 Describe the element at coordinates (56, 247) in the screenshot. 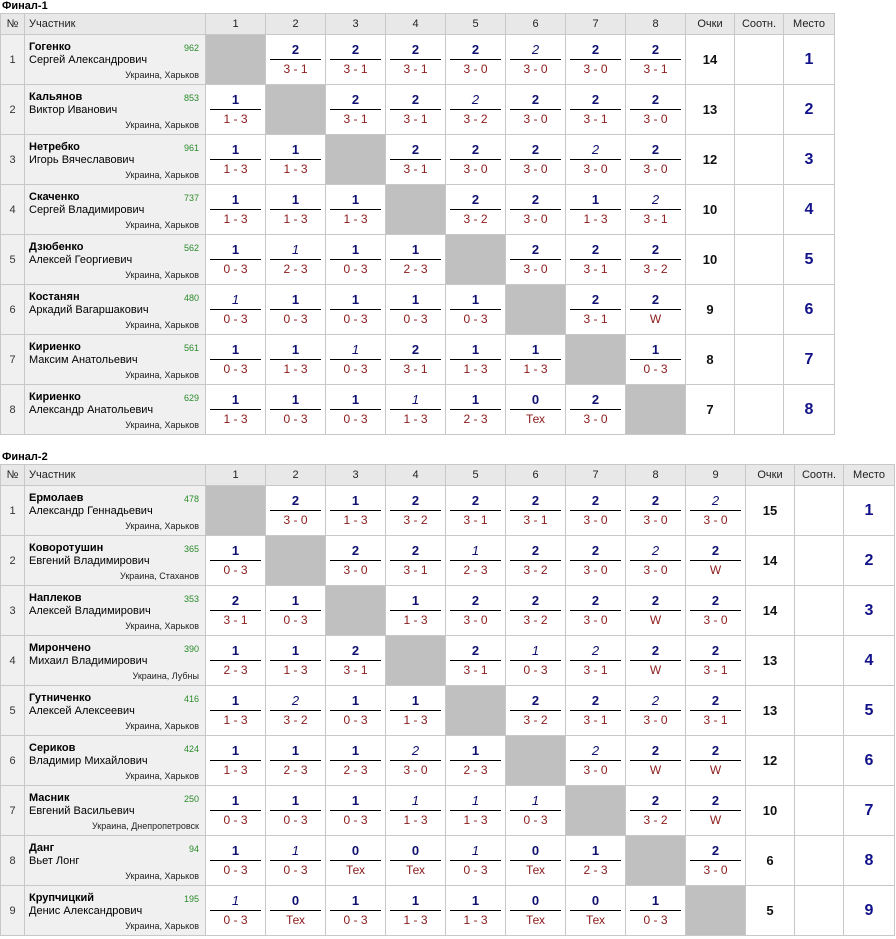

I see `player-surname: Дзюбенко` at that location.